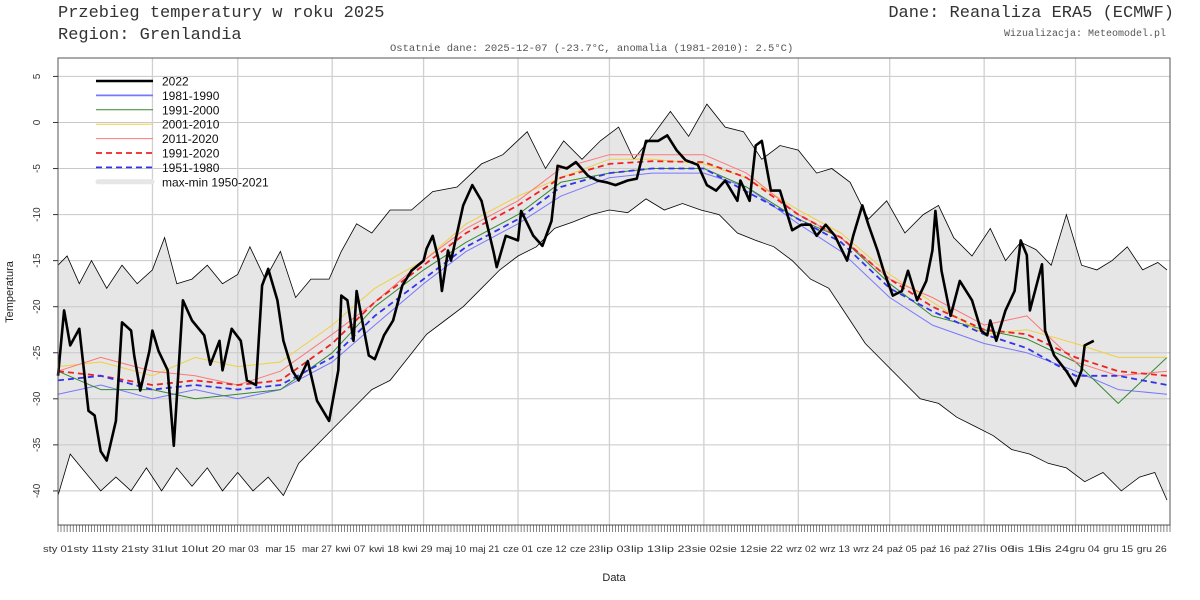  What do you see at coordinates (1054, 549) in the screenshot?
I see `x-tick-label: lis 24` at bounding box center [1054, 549].